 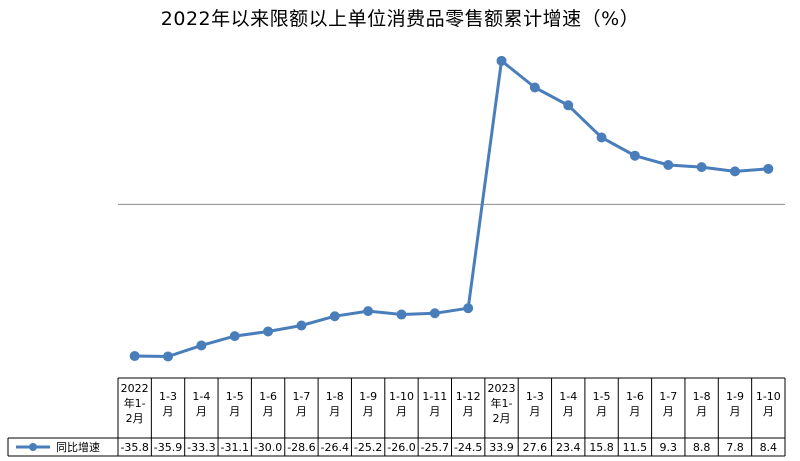 I want to click on data-label: -26.4, so click(x=335, y=447).